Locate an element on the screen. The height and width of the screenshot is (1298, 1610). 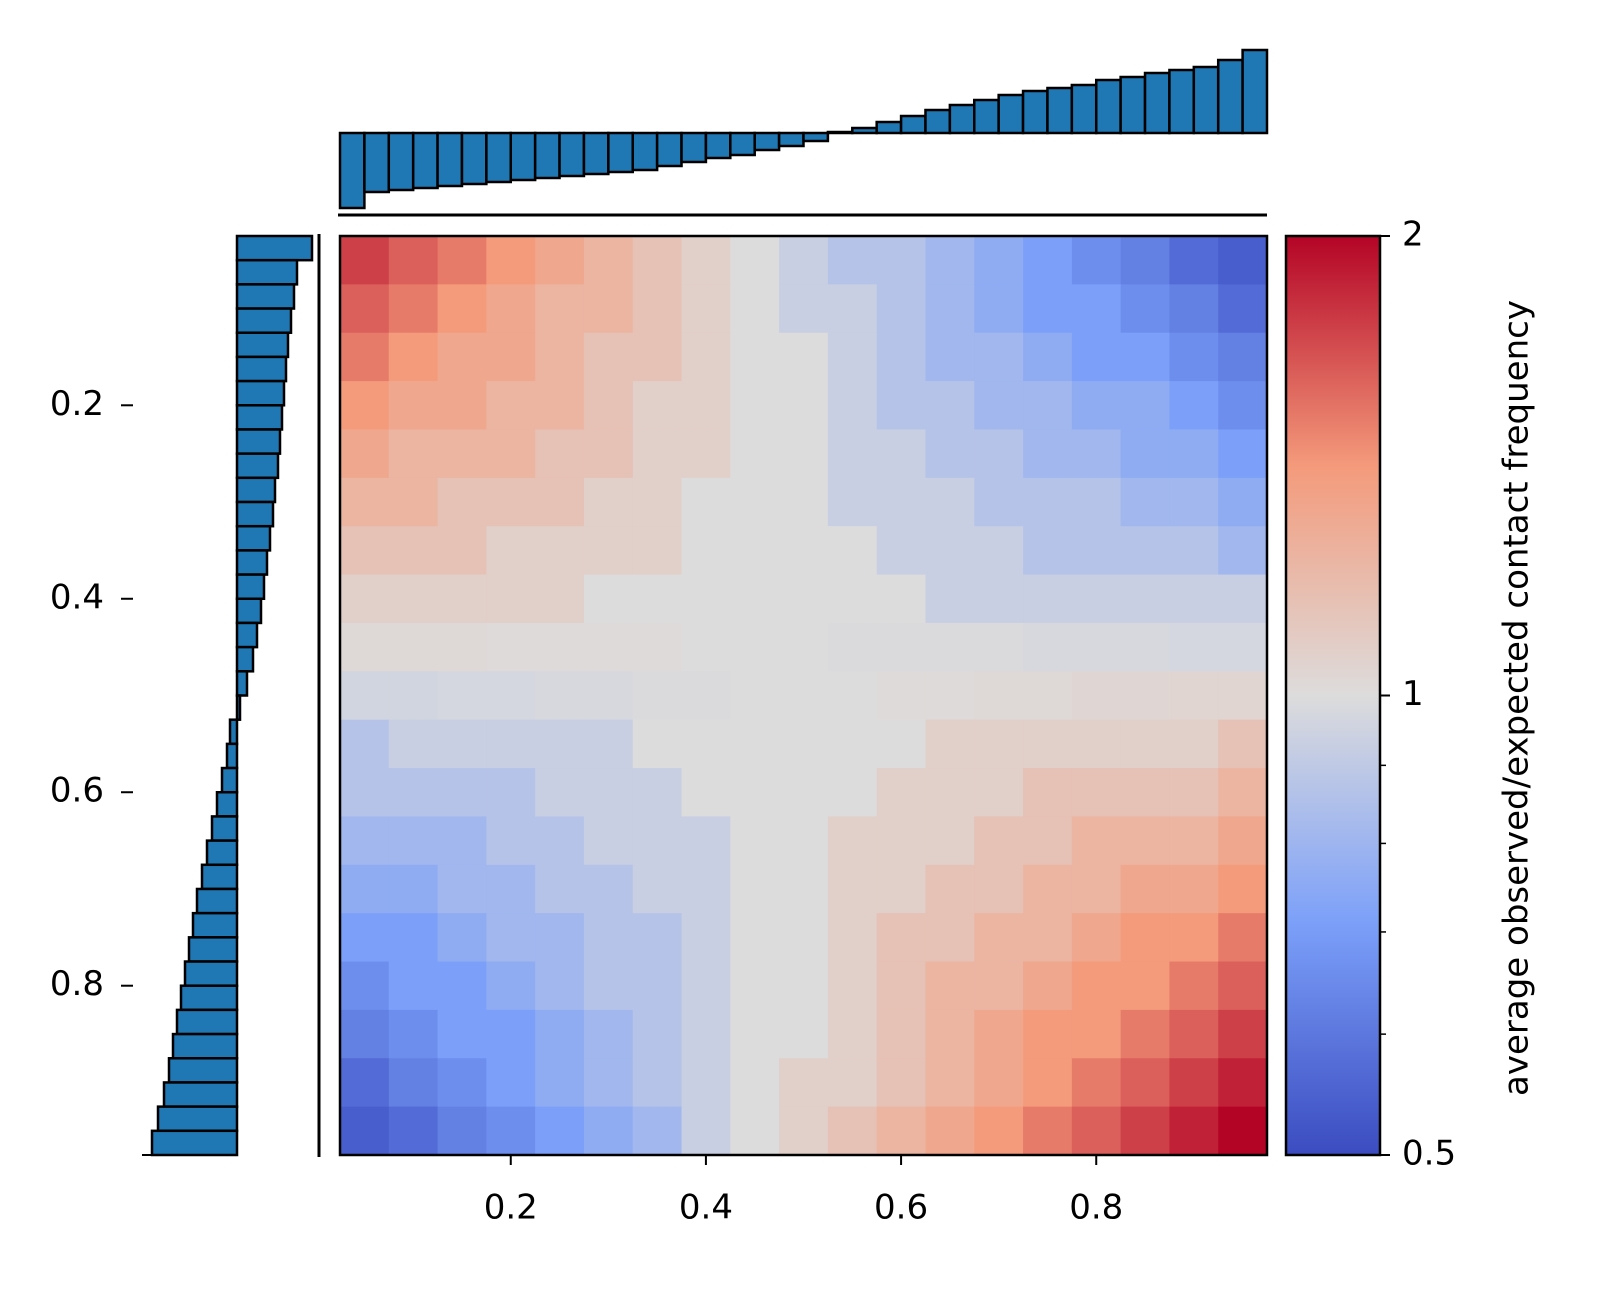
colorbar-tick-label: 1 is located at coordinates (1413, 694).